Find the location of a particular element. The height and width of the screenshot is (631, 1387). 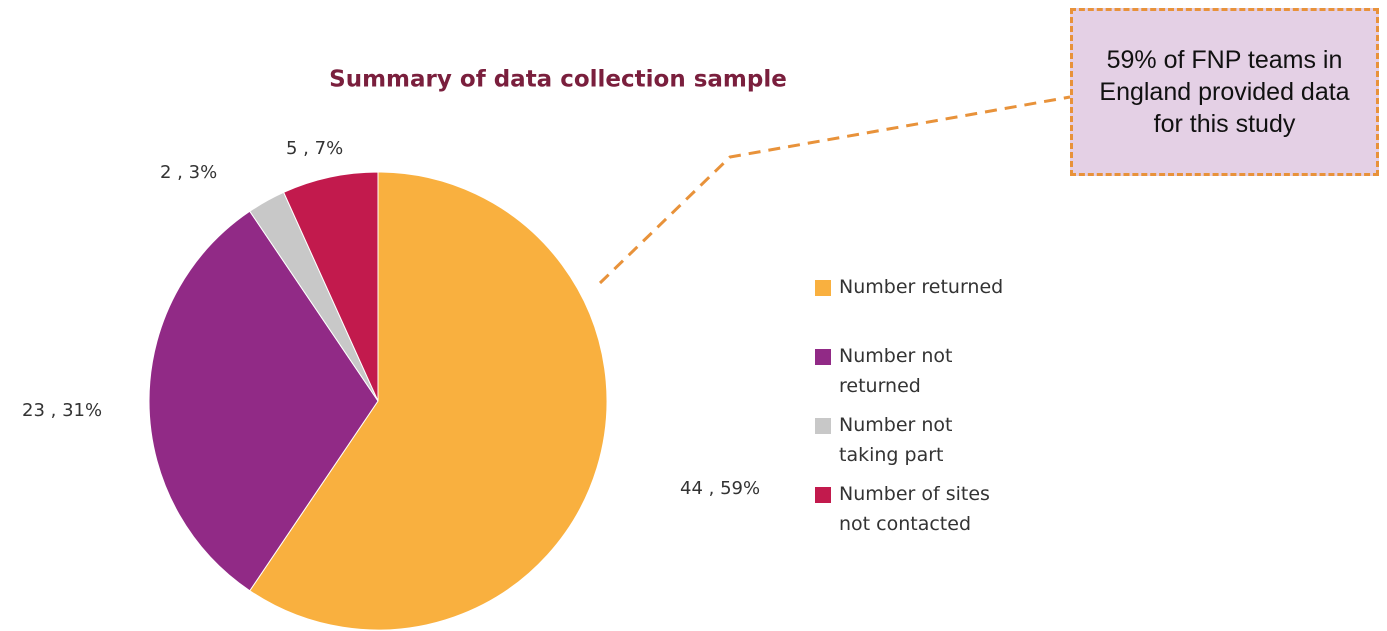

legend-entry: Number not returned is located at coordinates (909, 373).